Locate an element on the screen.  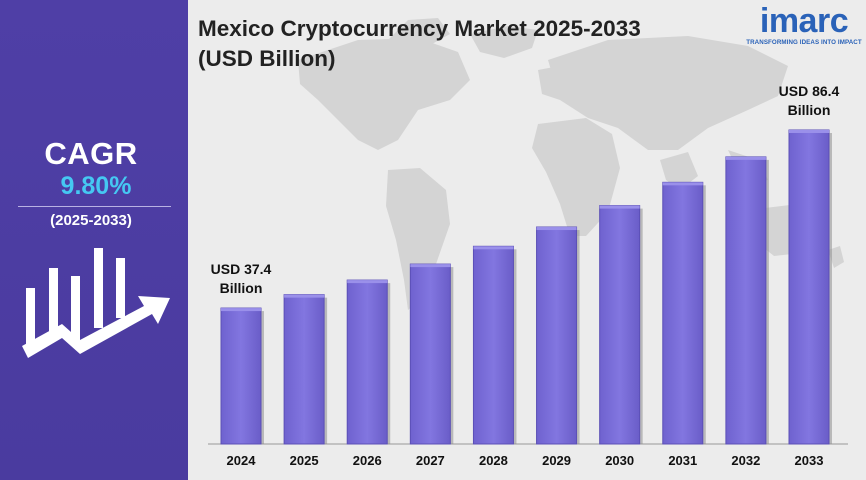
annotation-value: USD 37.4 is located at coordinates (241, 269).